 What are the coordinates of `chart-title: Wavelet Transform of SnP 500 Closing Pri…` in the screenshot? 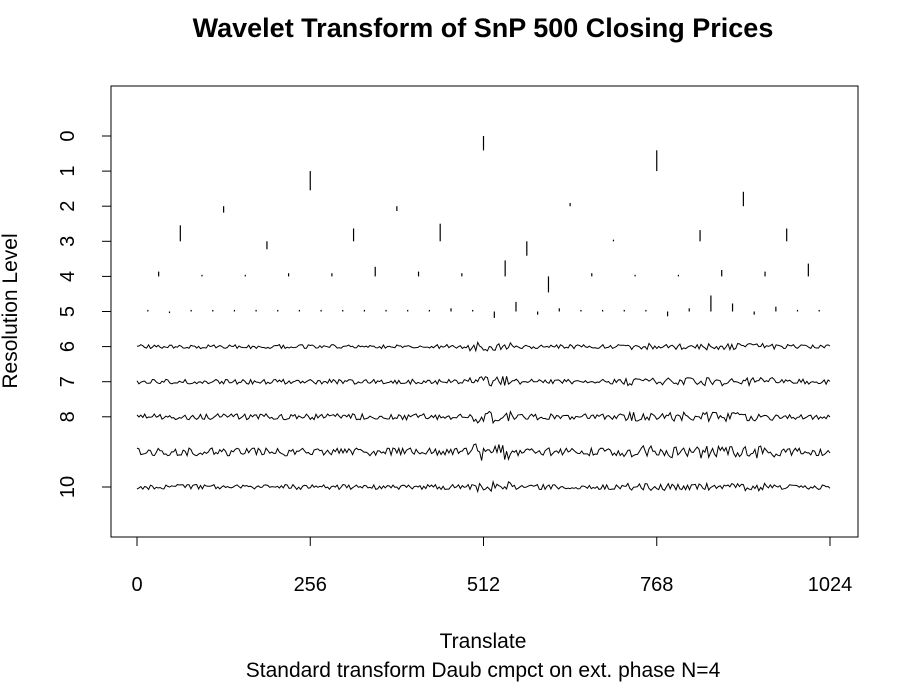 It's located at (483, 28).